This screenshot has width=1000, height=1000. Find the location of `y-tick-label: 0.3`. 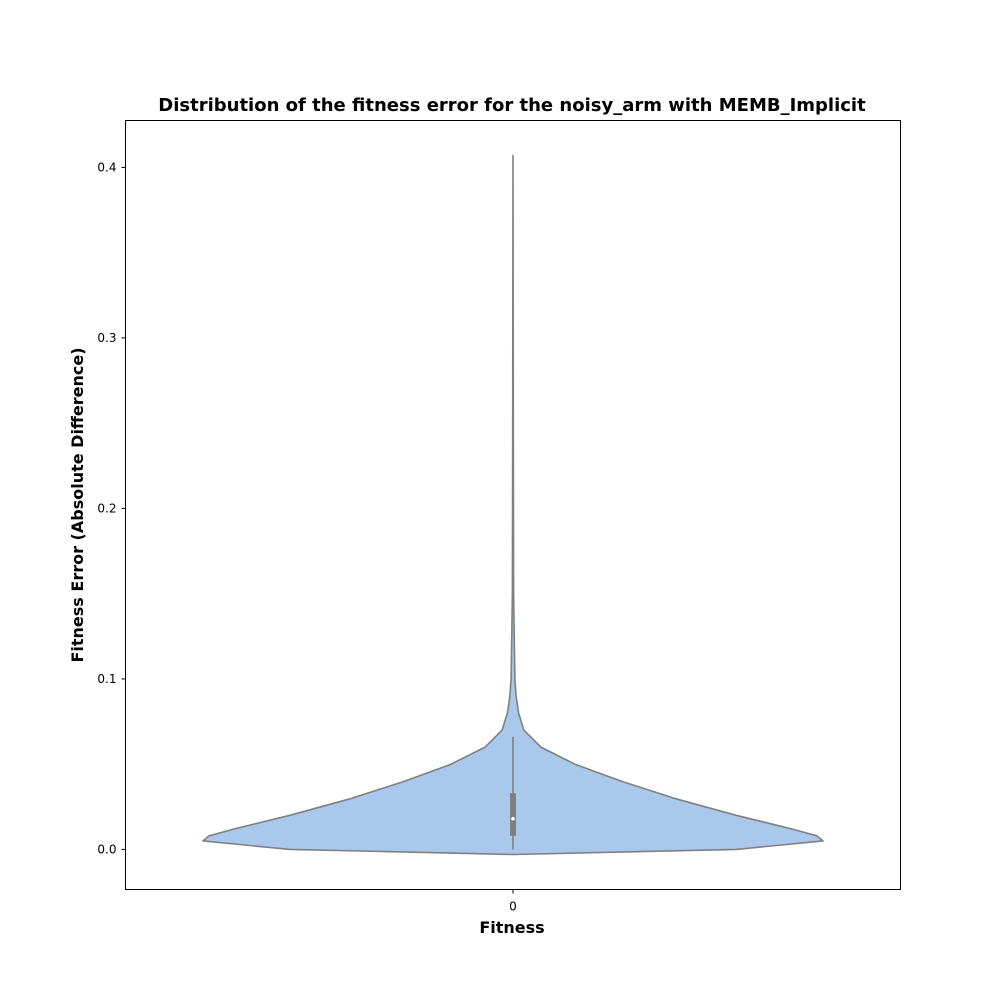

y-tick-label: 0.3 is located at coordinates (106, 338).